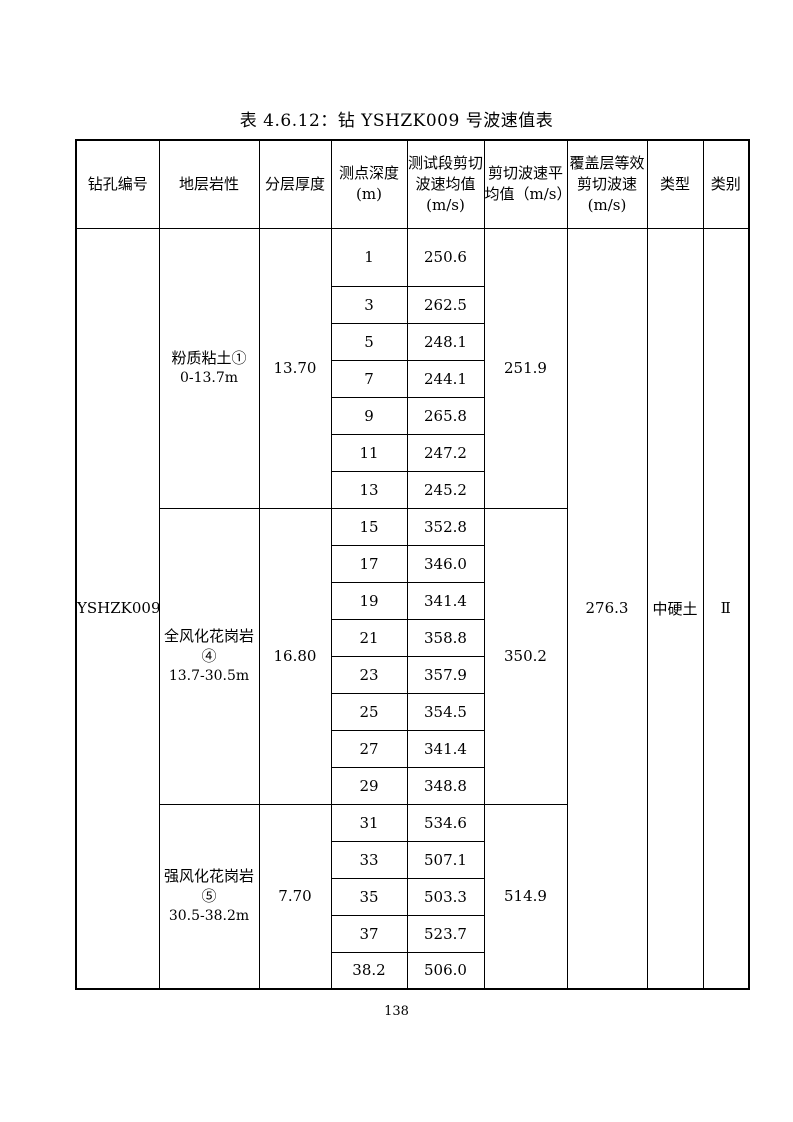  Describe the element at coordinates (208, 646) in the screenshot. I see `lithology-name: 全风化花岗岩④` at that location.